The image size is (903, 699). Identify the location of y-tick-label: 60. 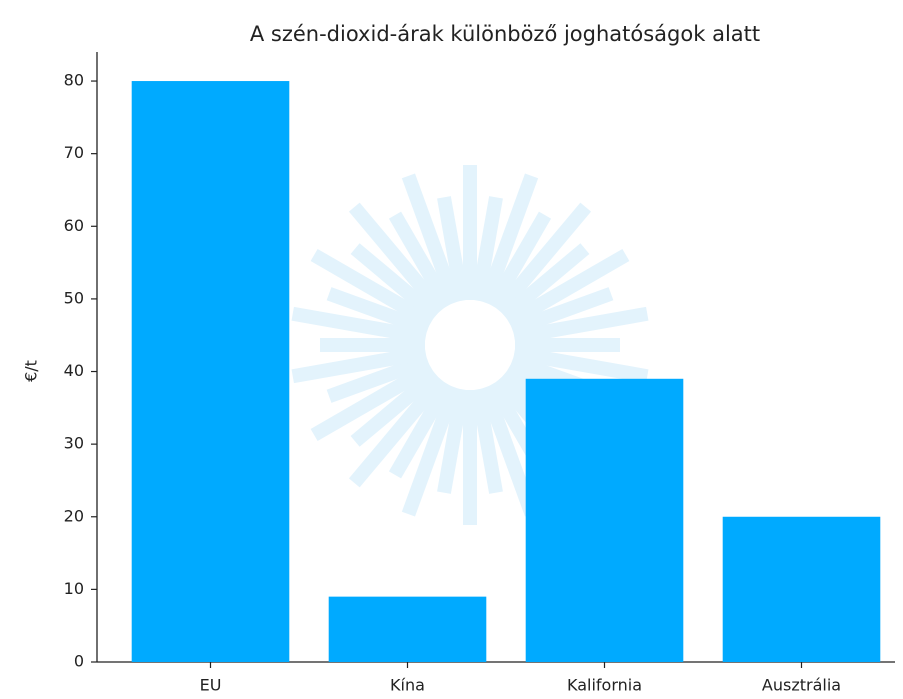
(74, 225).